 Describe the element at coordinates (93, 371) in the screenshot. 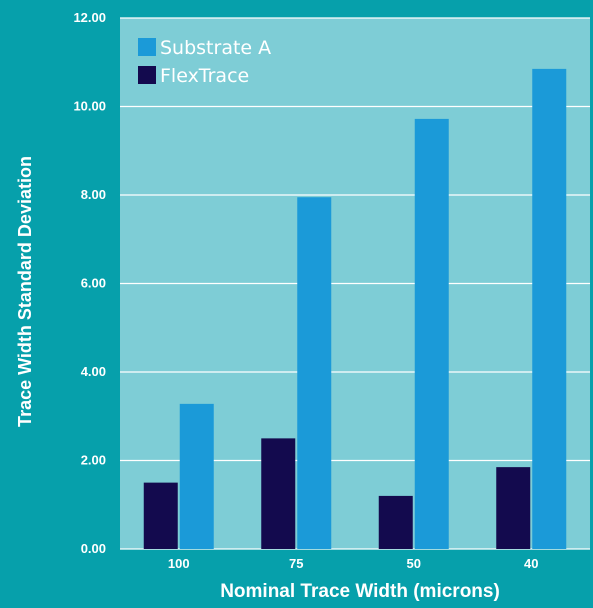

I see `y-tick-label: 4.00` at that location.